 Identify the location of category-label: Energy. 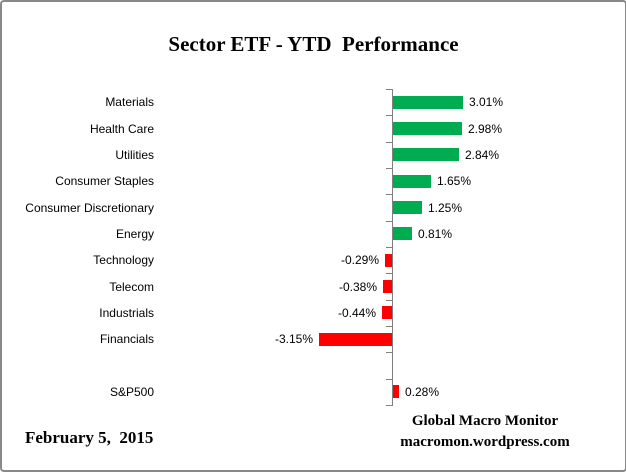
(134, 234).